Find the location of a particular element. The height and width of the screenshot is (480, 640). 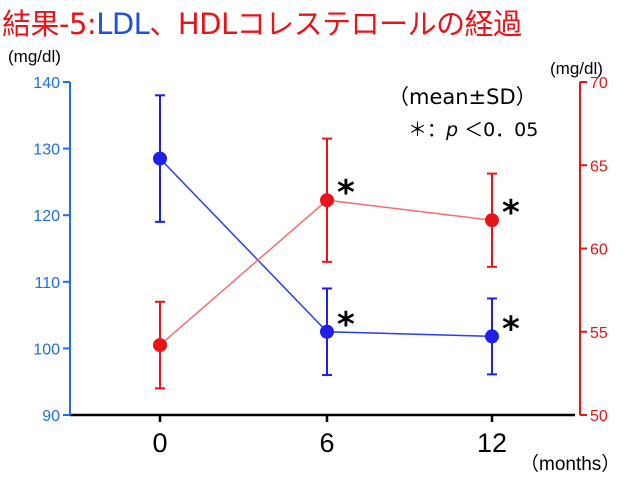

right-axis-unit: (mg/dl) is located at coordinates (576, 68).